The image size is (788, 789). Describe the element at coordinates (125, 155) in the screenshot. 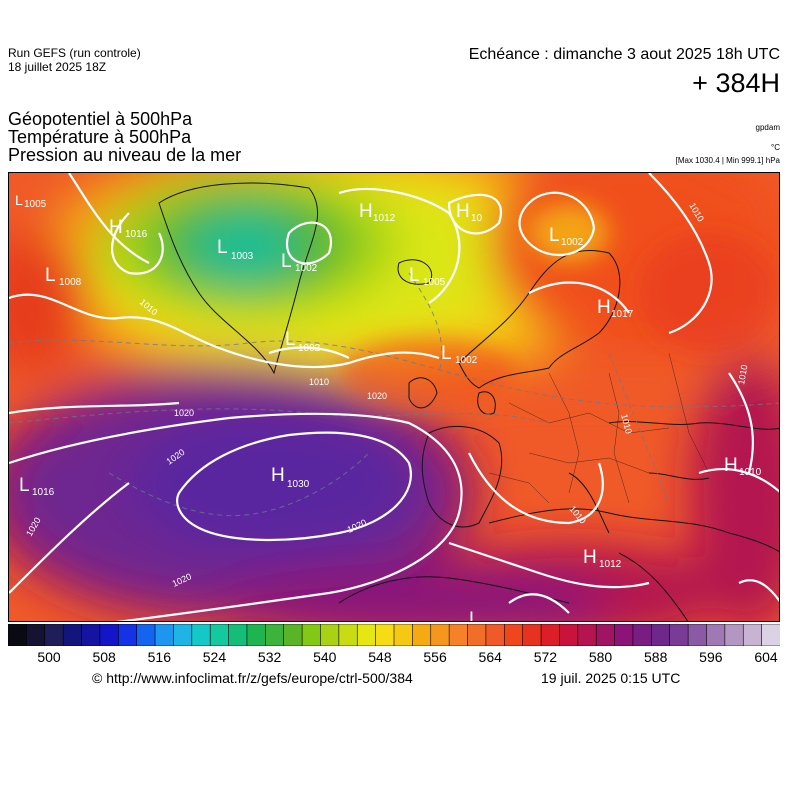

I see `param-pressure: Pression au niveau de la mer` at that location.